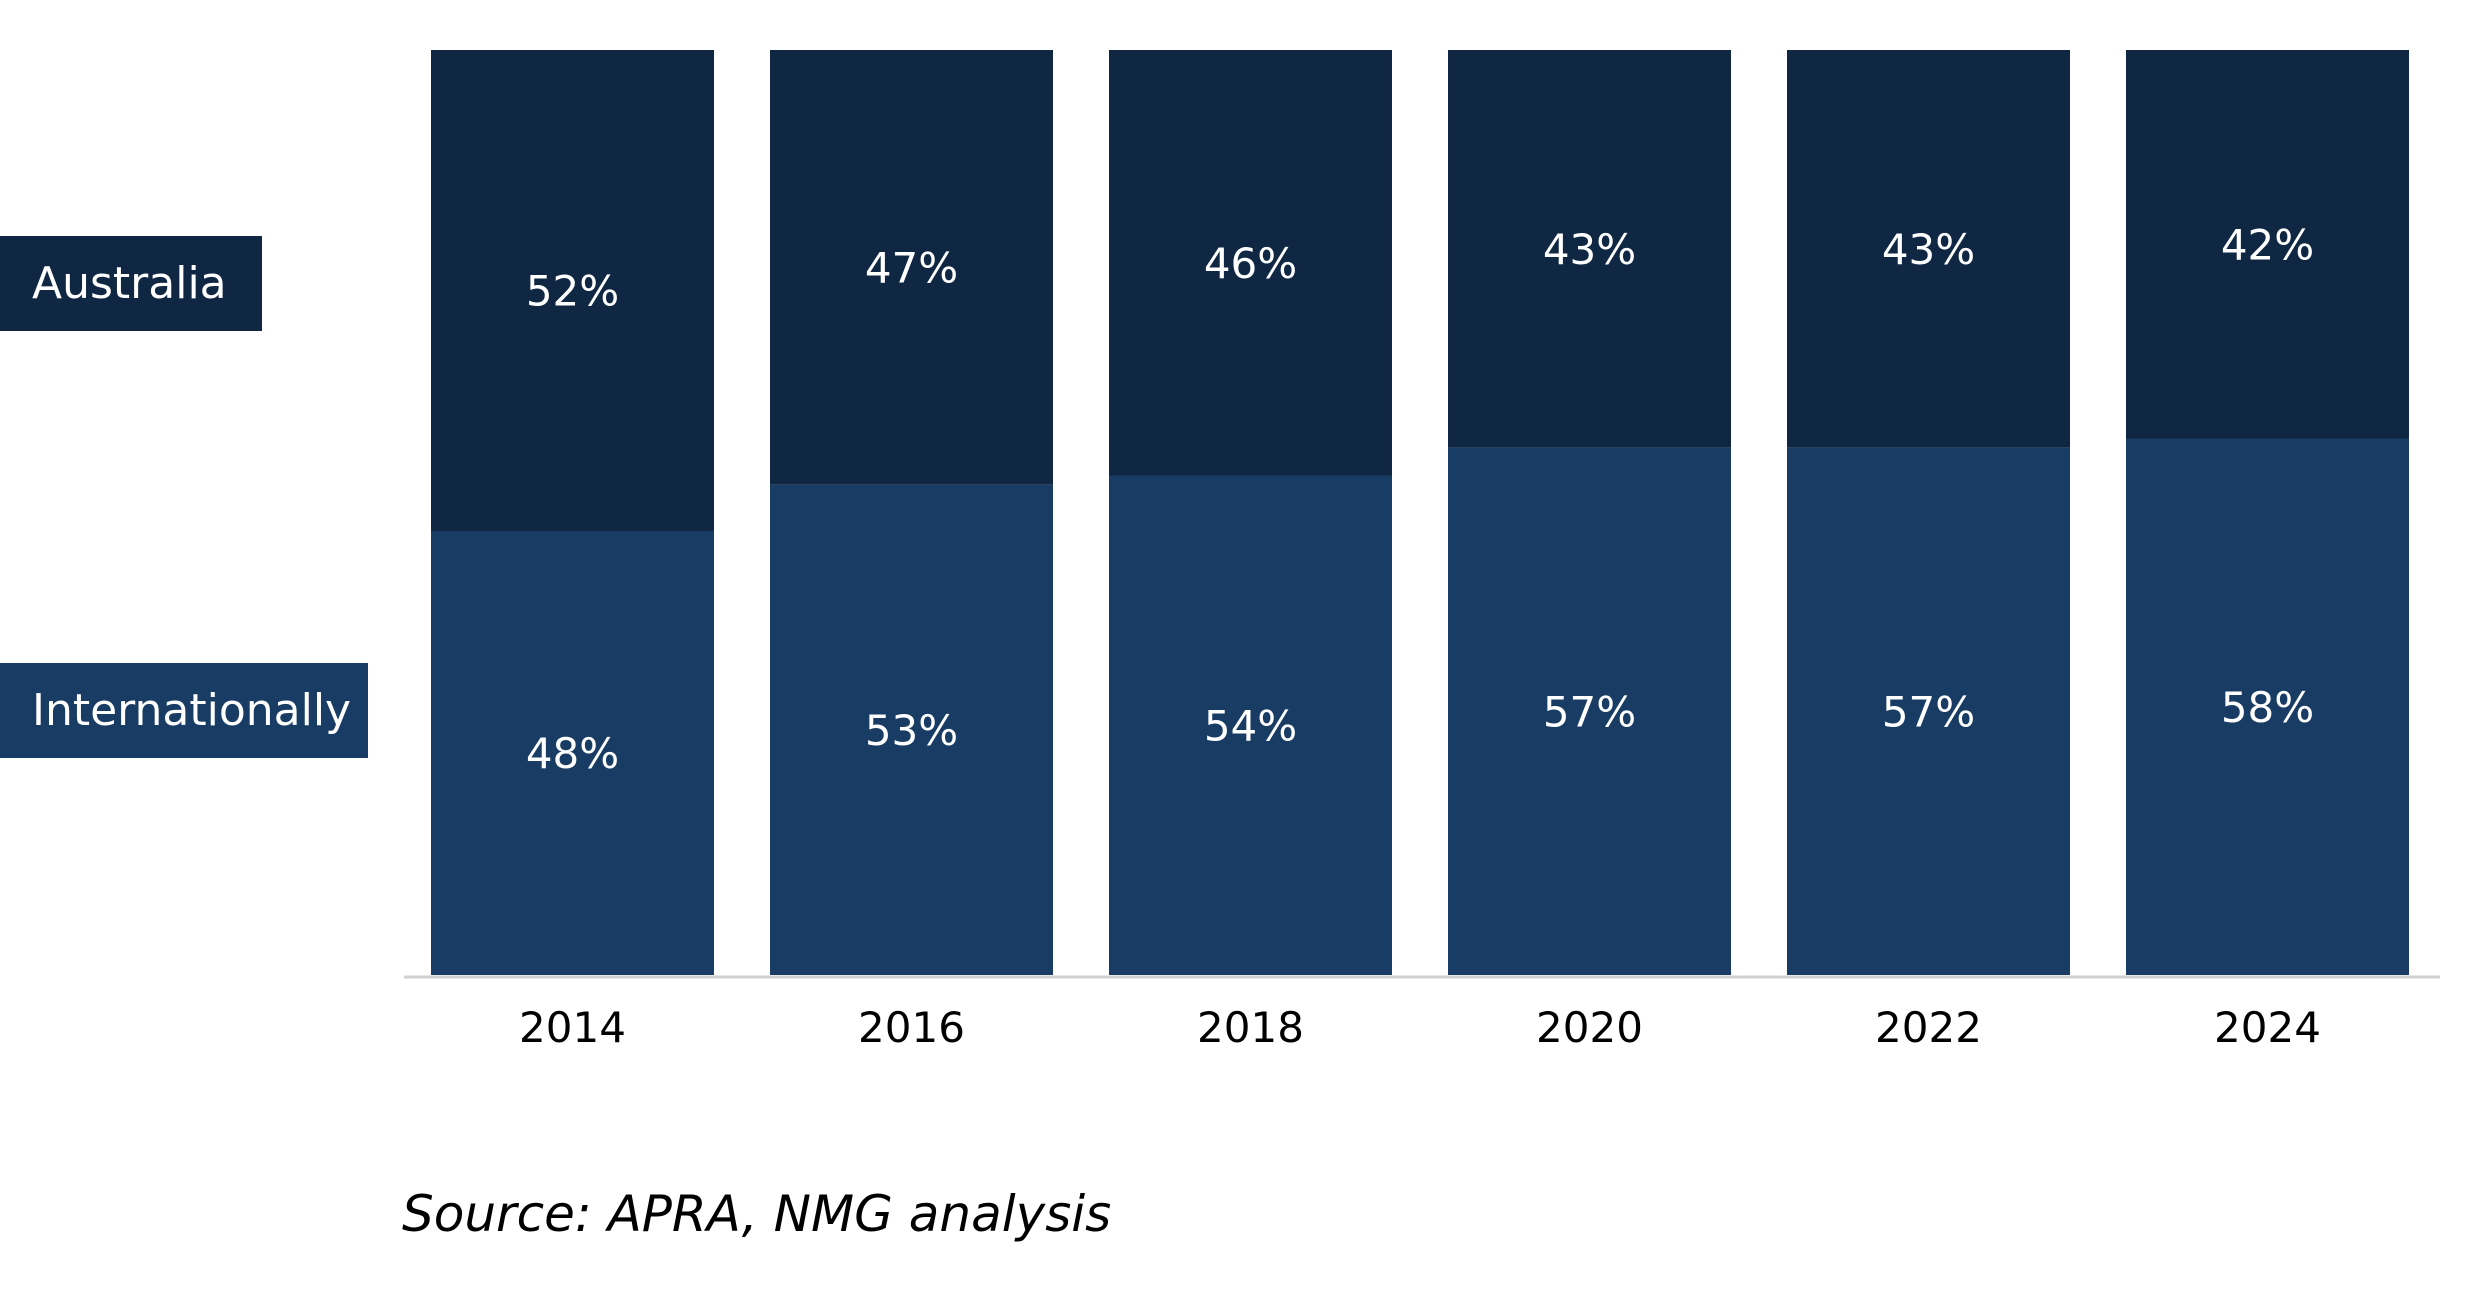  I want to click on data-label-australia-2020: 43%, so click(1589, 249).